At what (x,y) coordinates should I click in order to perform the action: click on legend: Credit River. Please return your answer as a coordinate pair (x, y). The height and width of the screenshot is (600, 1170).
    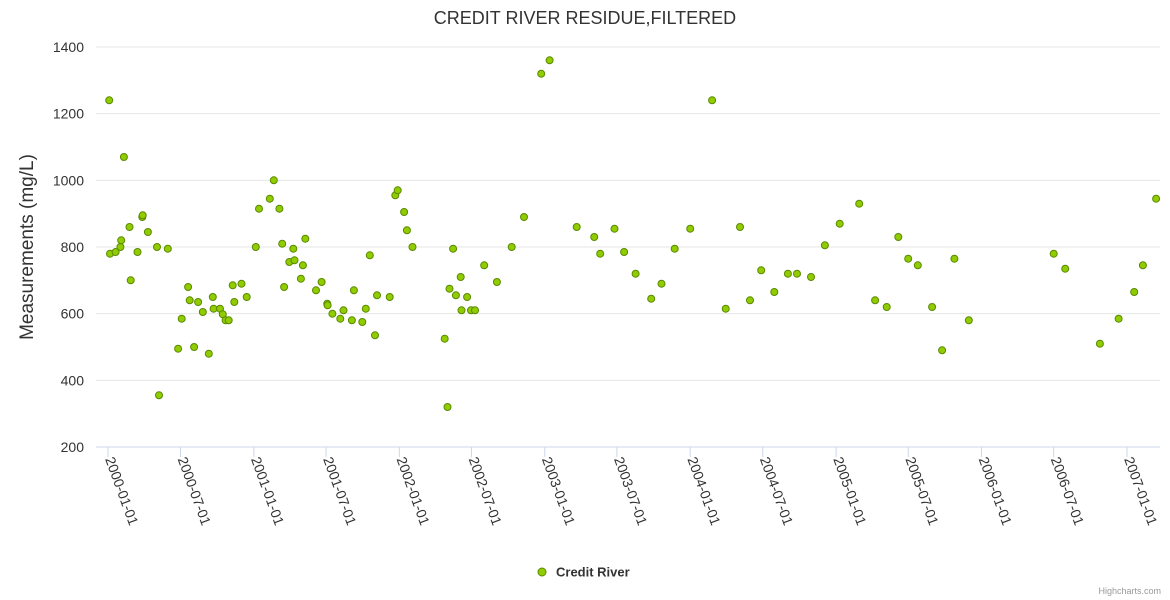
    Looking at the image, I should click on (583, 572).